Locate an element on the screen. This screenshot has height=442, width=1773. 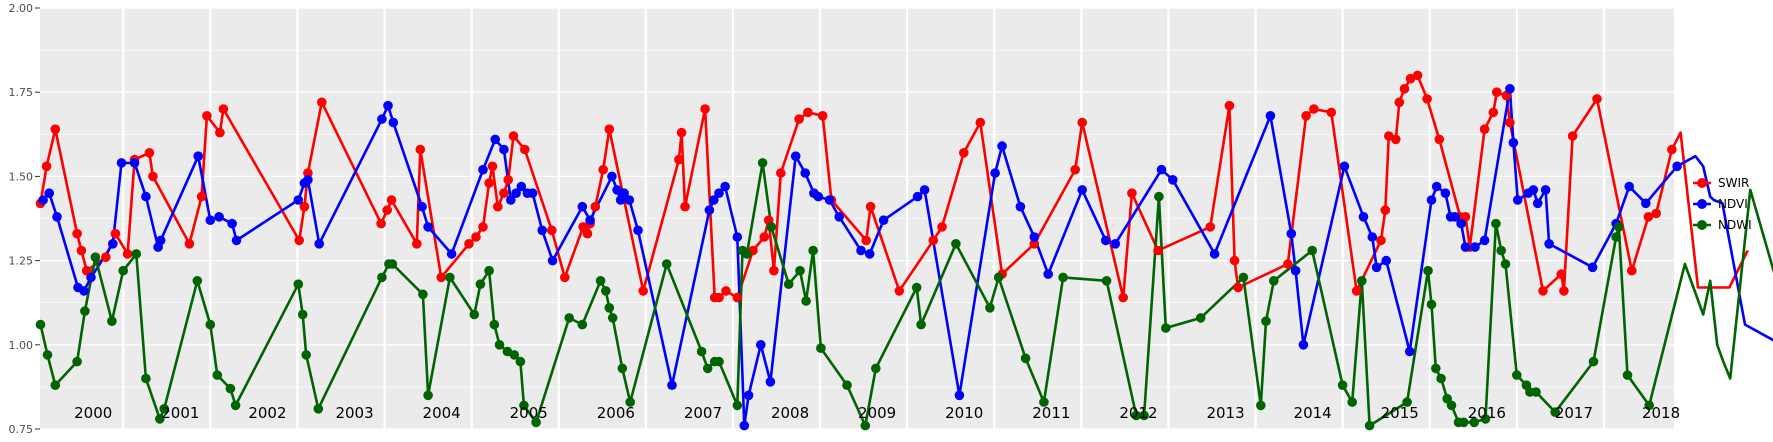
y-tick-label: 2.00 is located at coordinates (21, 8).